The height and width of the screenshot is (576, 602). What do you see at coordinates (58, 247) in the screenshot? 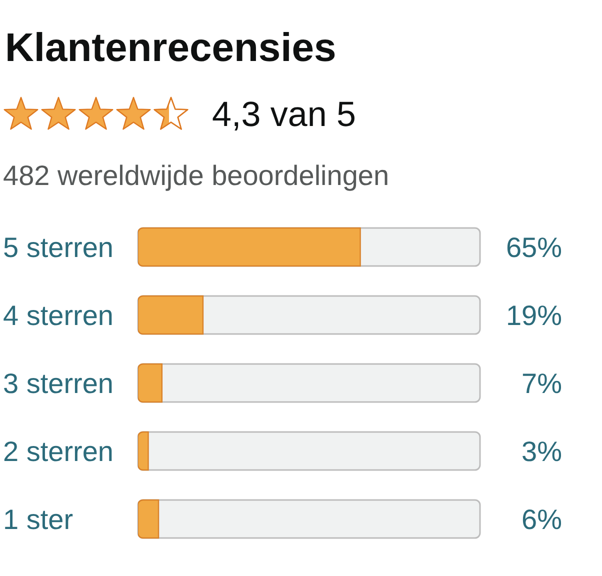
I see `y-tick-label: 5 sterren` at bounding box center [58, 247].